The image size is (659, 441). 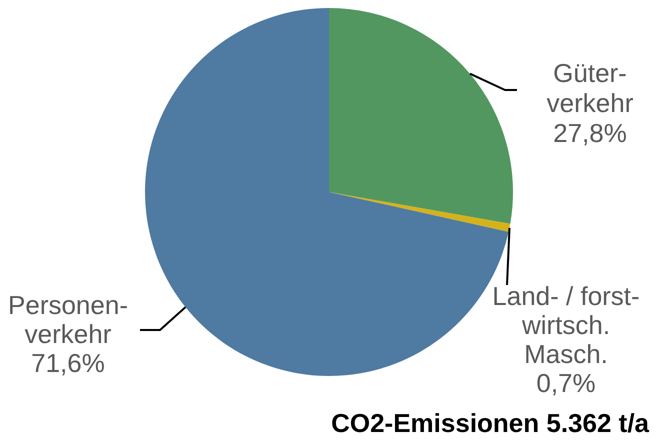 I want to click on slice-label: Güter- verkehr, so click(x=590, y=88).